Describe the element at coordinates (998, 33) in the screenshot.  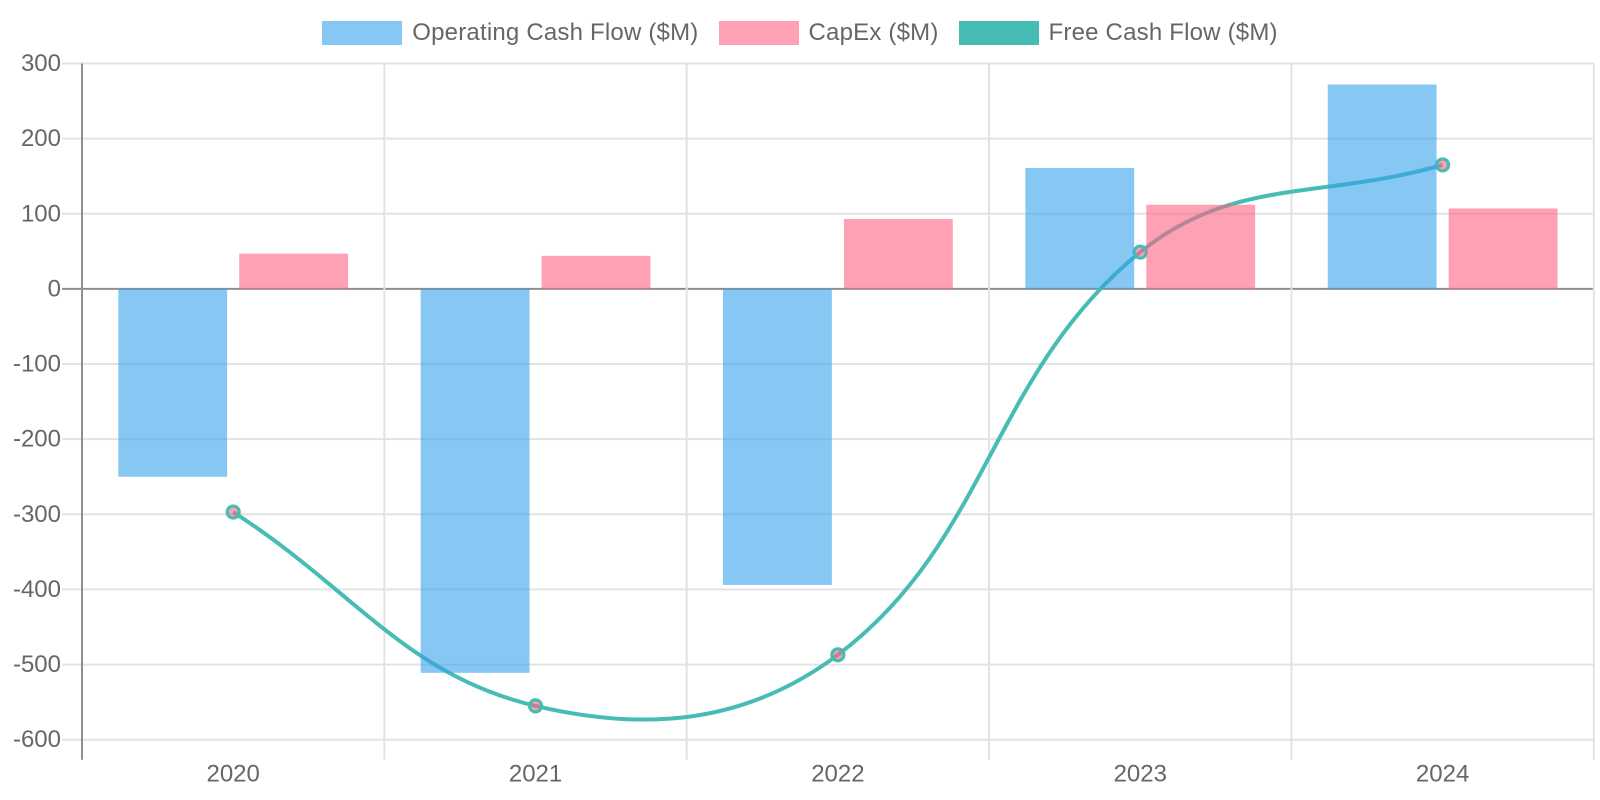
I see `legend-swatch-free-cash-flow` at that location.